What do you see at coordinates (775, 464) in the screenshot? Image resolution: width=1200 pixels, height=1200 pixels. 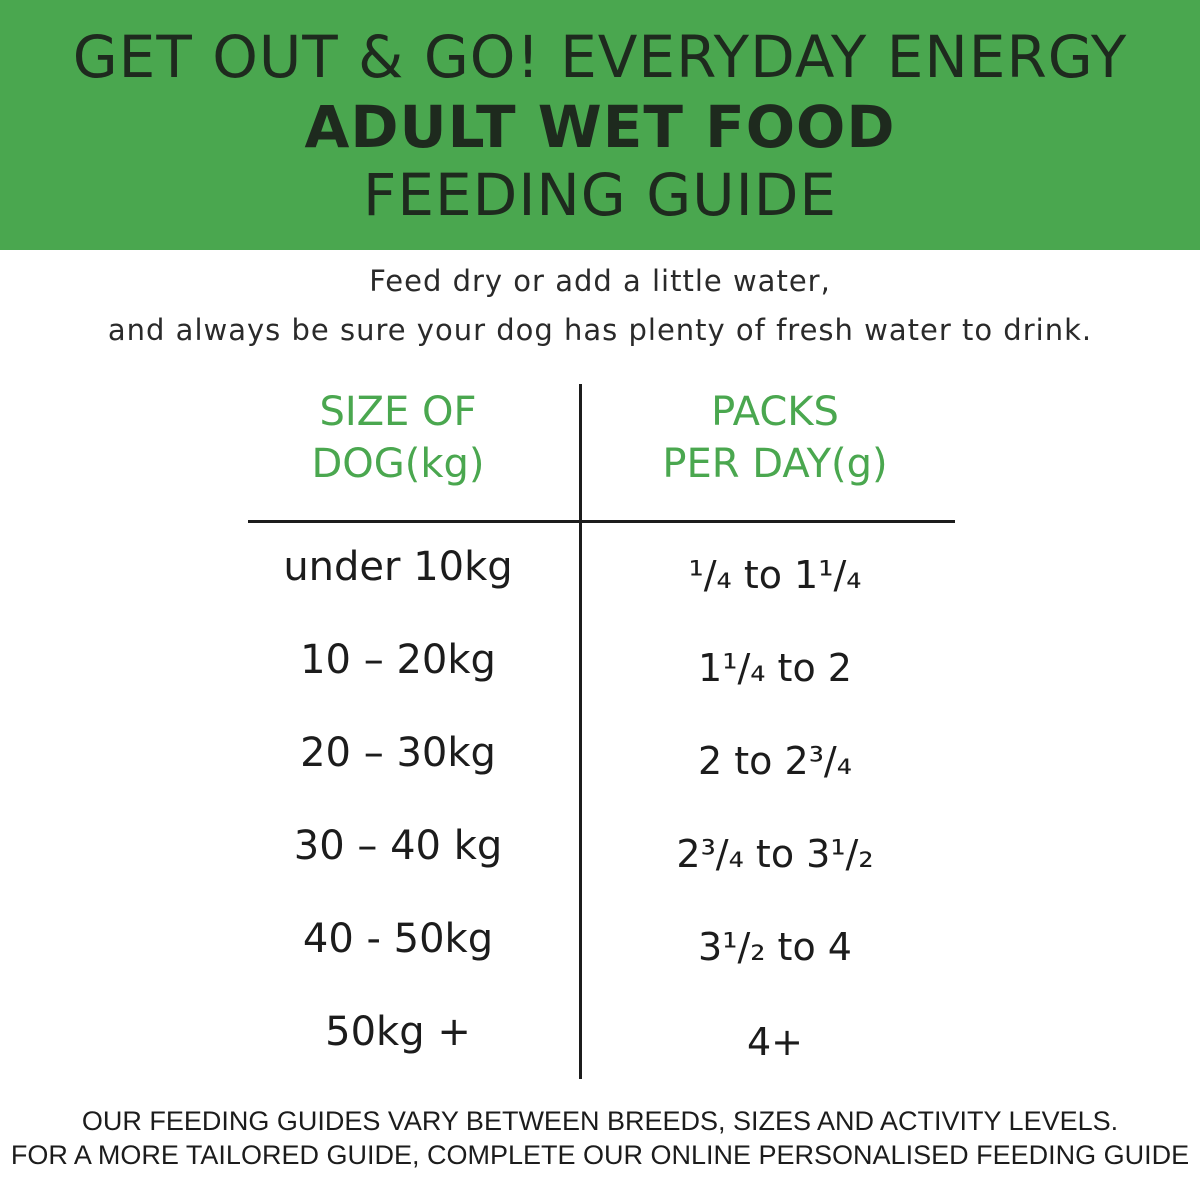 I see `packs-header-line-2: PER DAY(g)` at bounding box center [775, 464].